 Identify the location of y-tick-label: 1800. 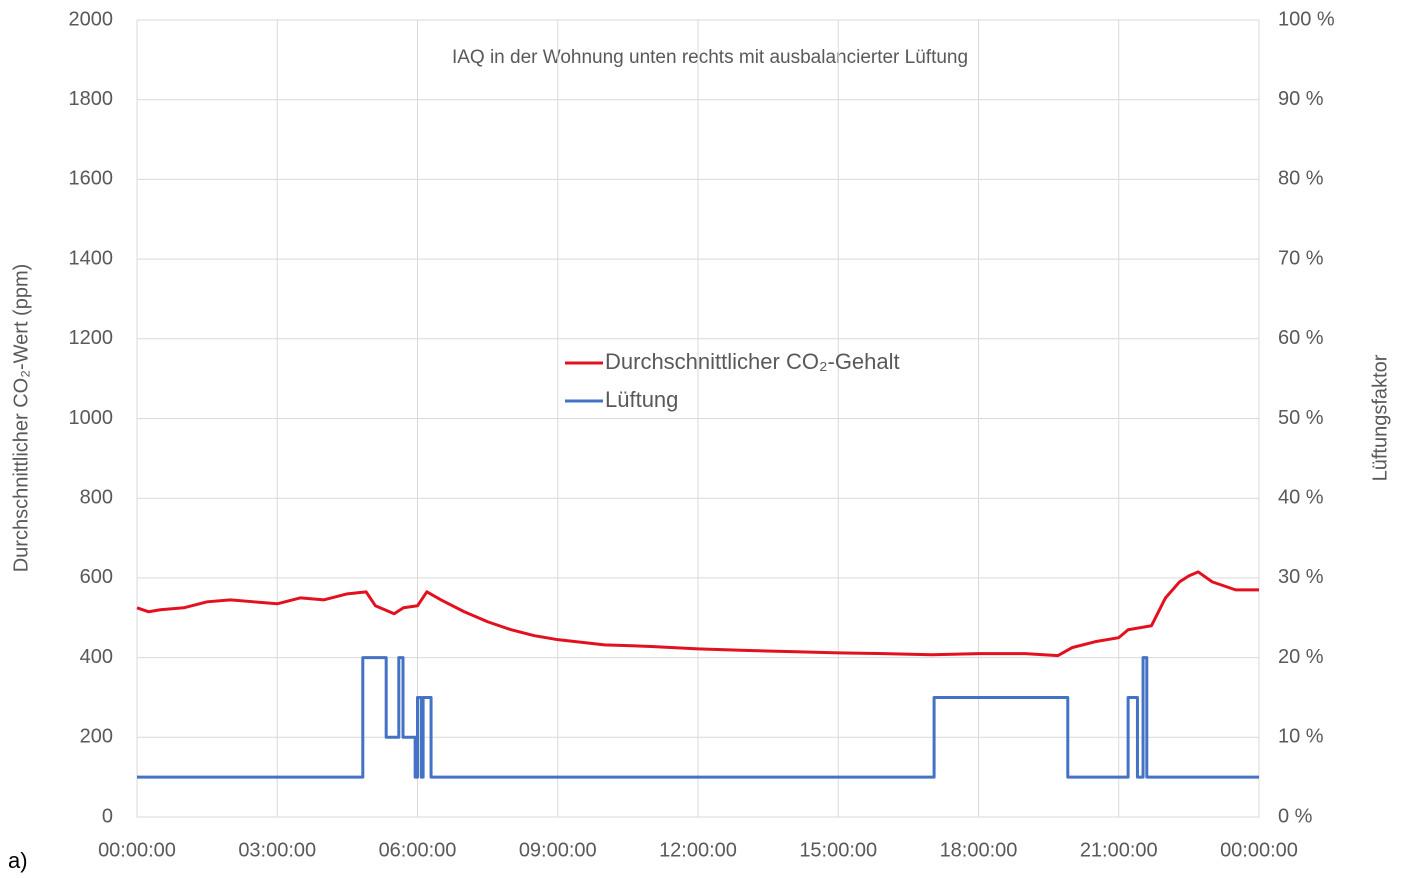
(91, 99).